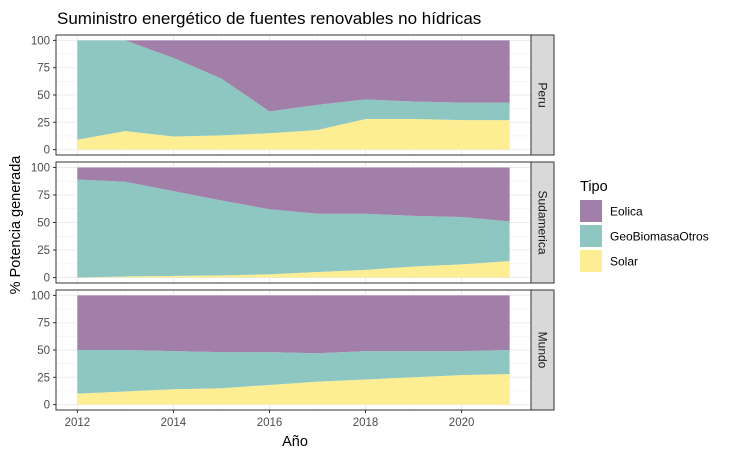 This screenshot has height=458, width=735. I want to click on x-tick-label: 2014, so click(174, 423).